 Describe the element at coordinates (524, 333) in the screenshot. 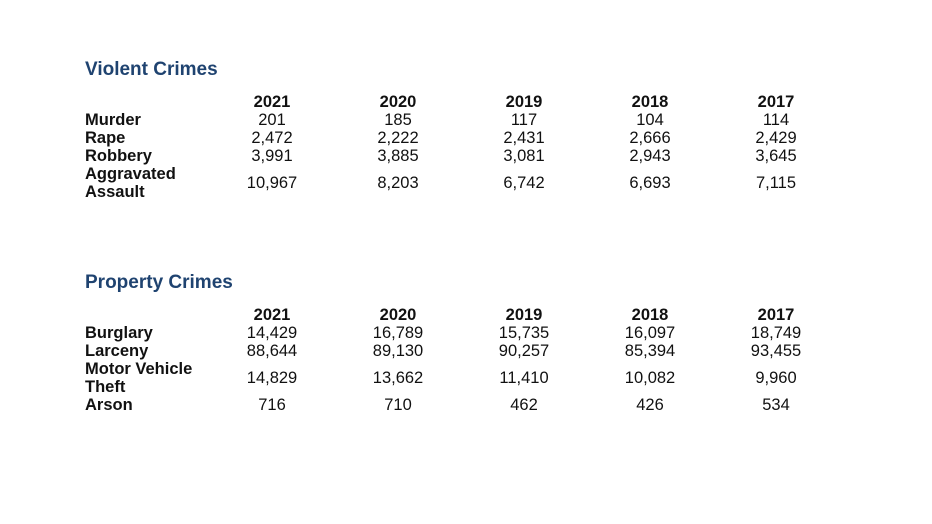

I see `cell-value: 15,735` at that location.